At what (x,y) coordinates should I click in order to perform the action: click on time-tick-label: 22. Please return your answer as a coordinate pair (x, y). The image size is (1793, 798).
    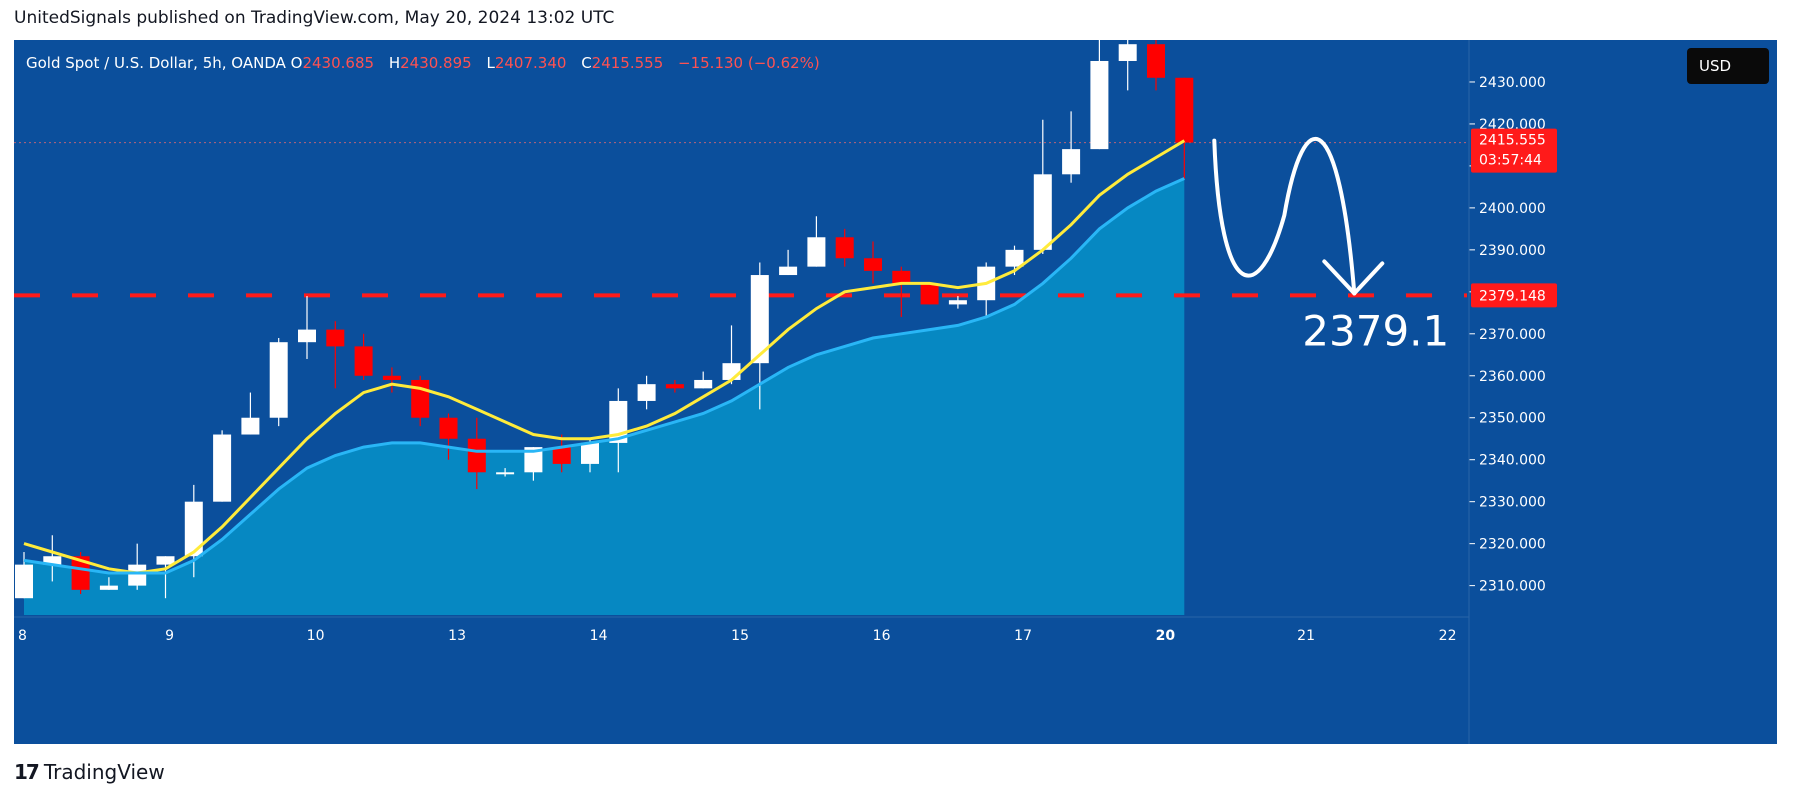
    Looking at the image, I should click on (1448, 636).